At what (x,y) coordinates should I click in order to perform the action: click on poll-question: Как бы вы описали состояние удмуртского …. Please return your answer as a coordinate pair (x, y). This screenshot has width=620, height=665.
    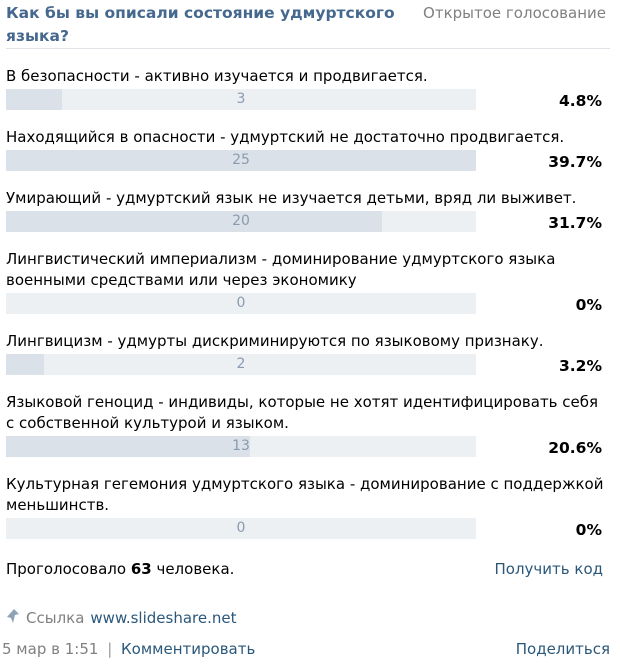
    Looking at the image, I should click on (200, 24).